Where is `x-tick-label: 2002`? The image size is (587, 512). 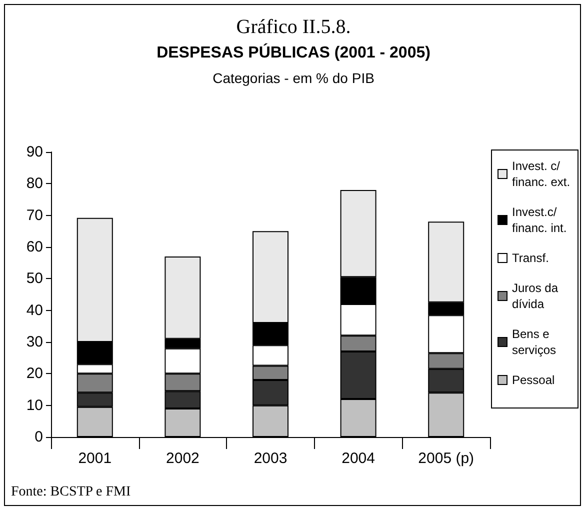
x-tick-label: 2002 is located at coordinates (183, 458).